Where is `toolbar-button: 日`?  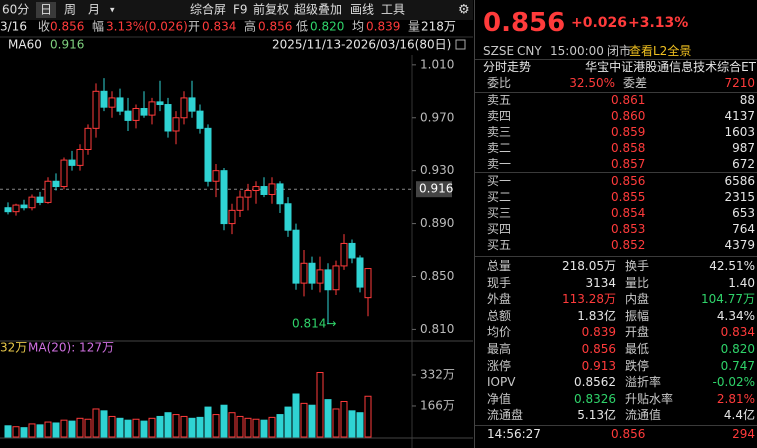 toolbar-button: 日 is located at coordinates (46, 10).